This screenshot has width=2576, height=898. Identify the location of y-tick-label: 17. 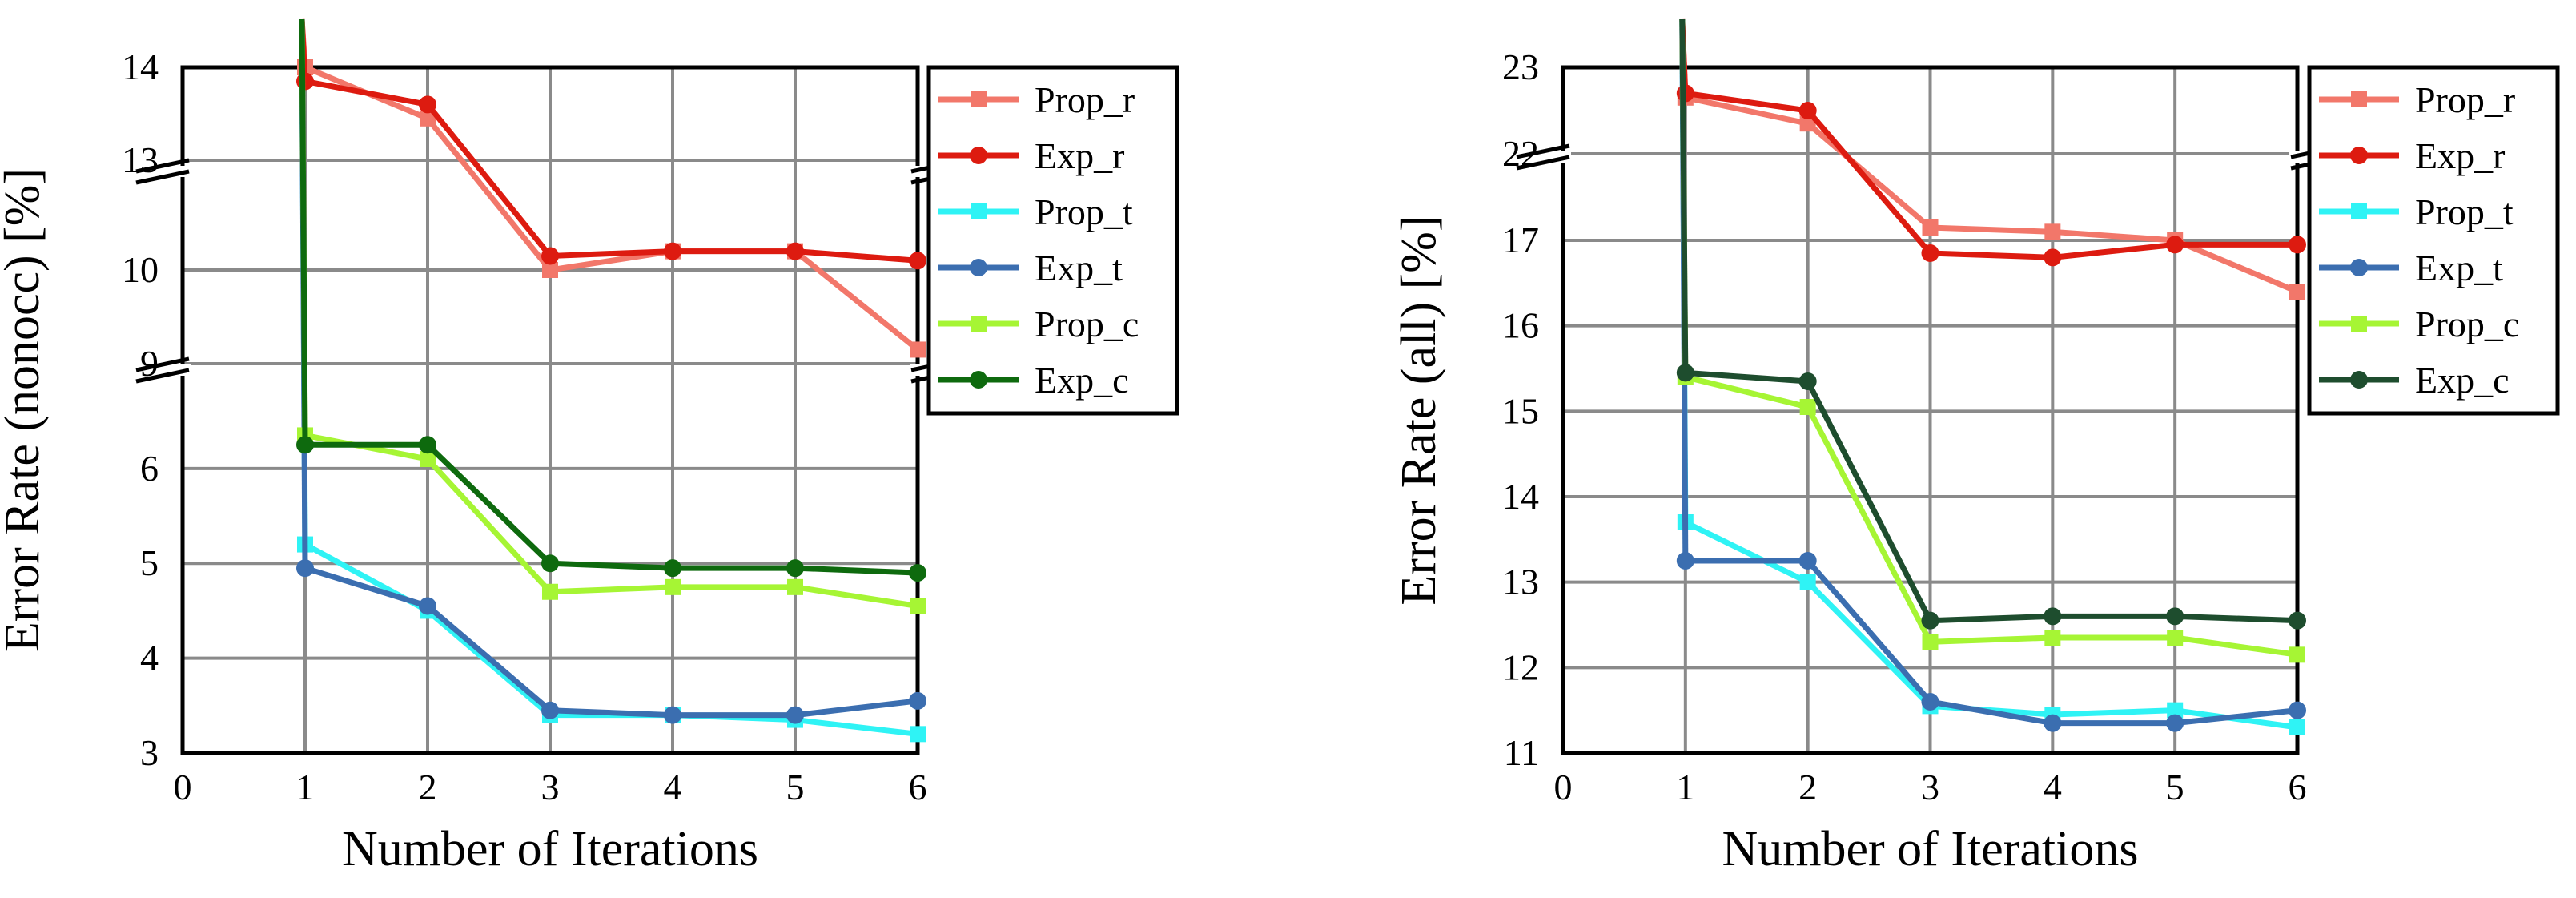
(1520, 239).